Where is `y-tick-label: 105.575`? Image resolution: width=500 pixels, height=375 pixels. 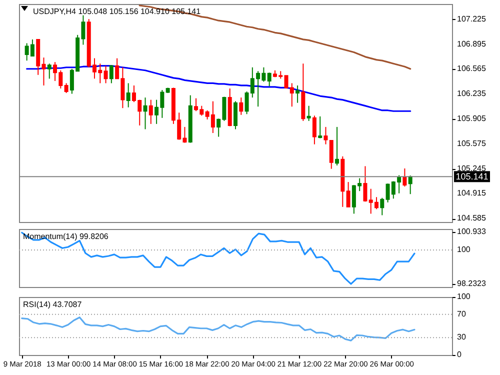
y-tick-label: 105.575 is located at coordinates (471, 143).